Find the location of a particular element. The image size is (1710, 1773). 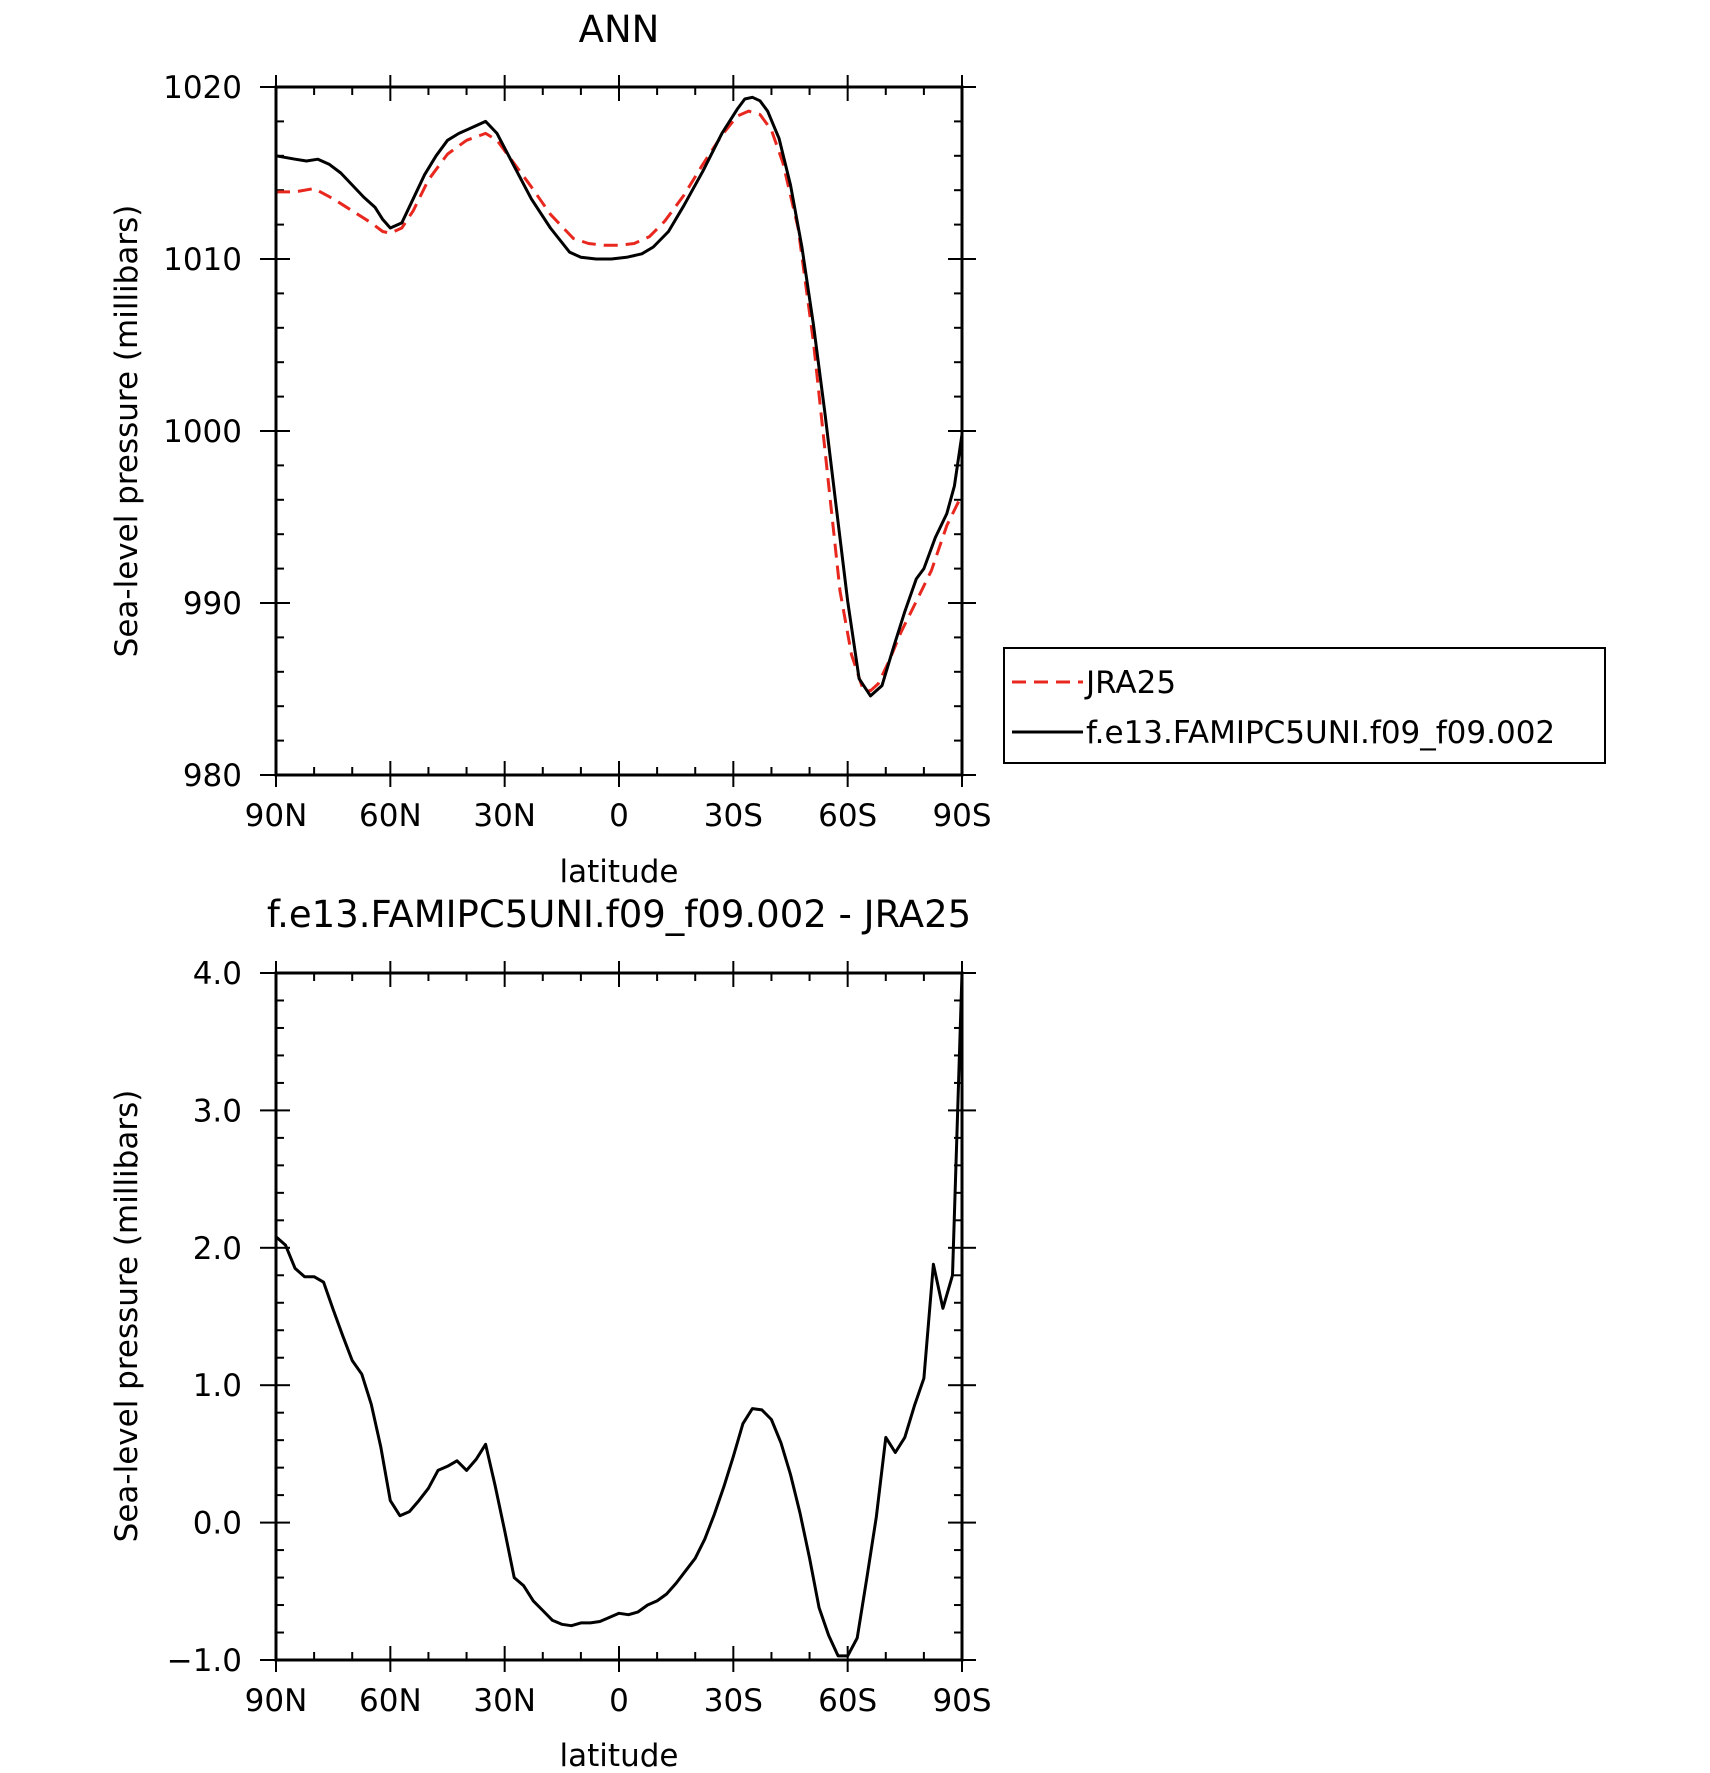

y-tick-label: 990 is located at coordinates (212, 604).